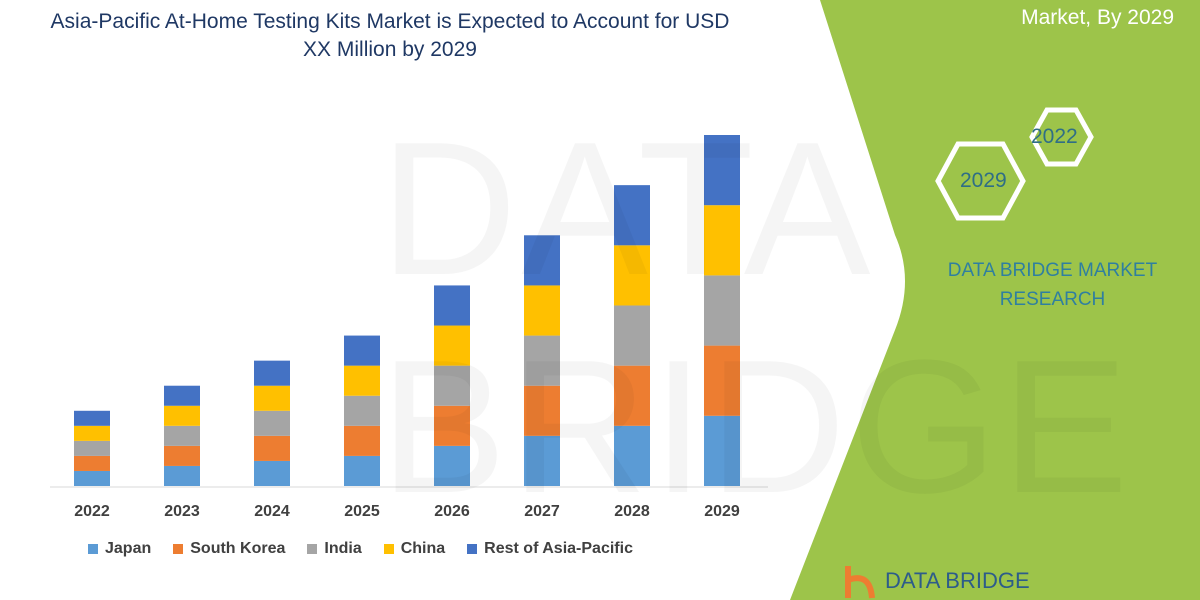 Image resolution: width=1200 pixels, height=600 pixels. What do you see at coordinates (722, 450) in the screenshot?
I see `bar-segment-2029-japan` at bounding box center [722, 450].